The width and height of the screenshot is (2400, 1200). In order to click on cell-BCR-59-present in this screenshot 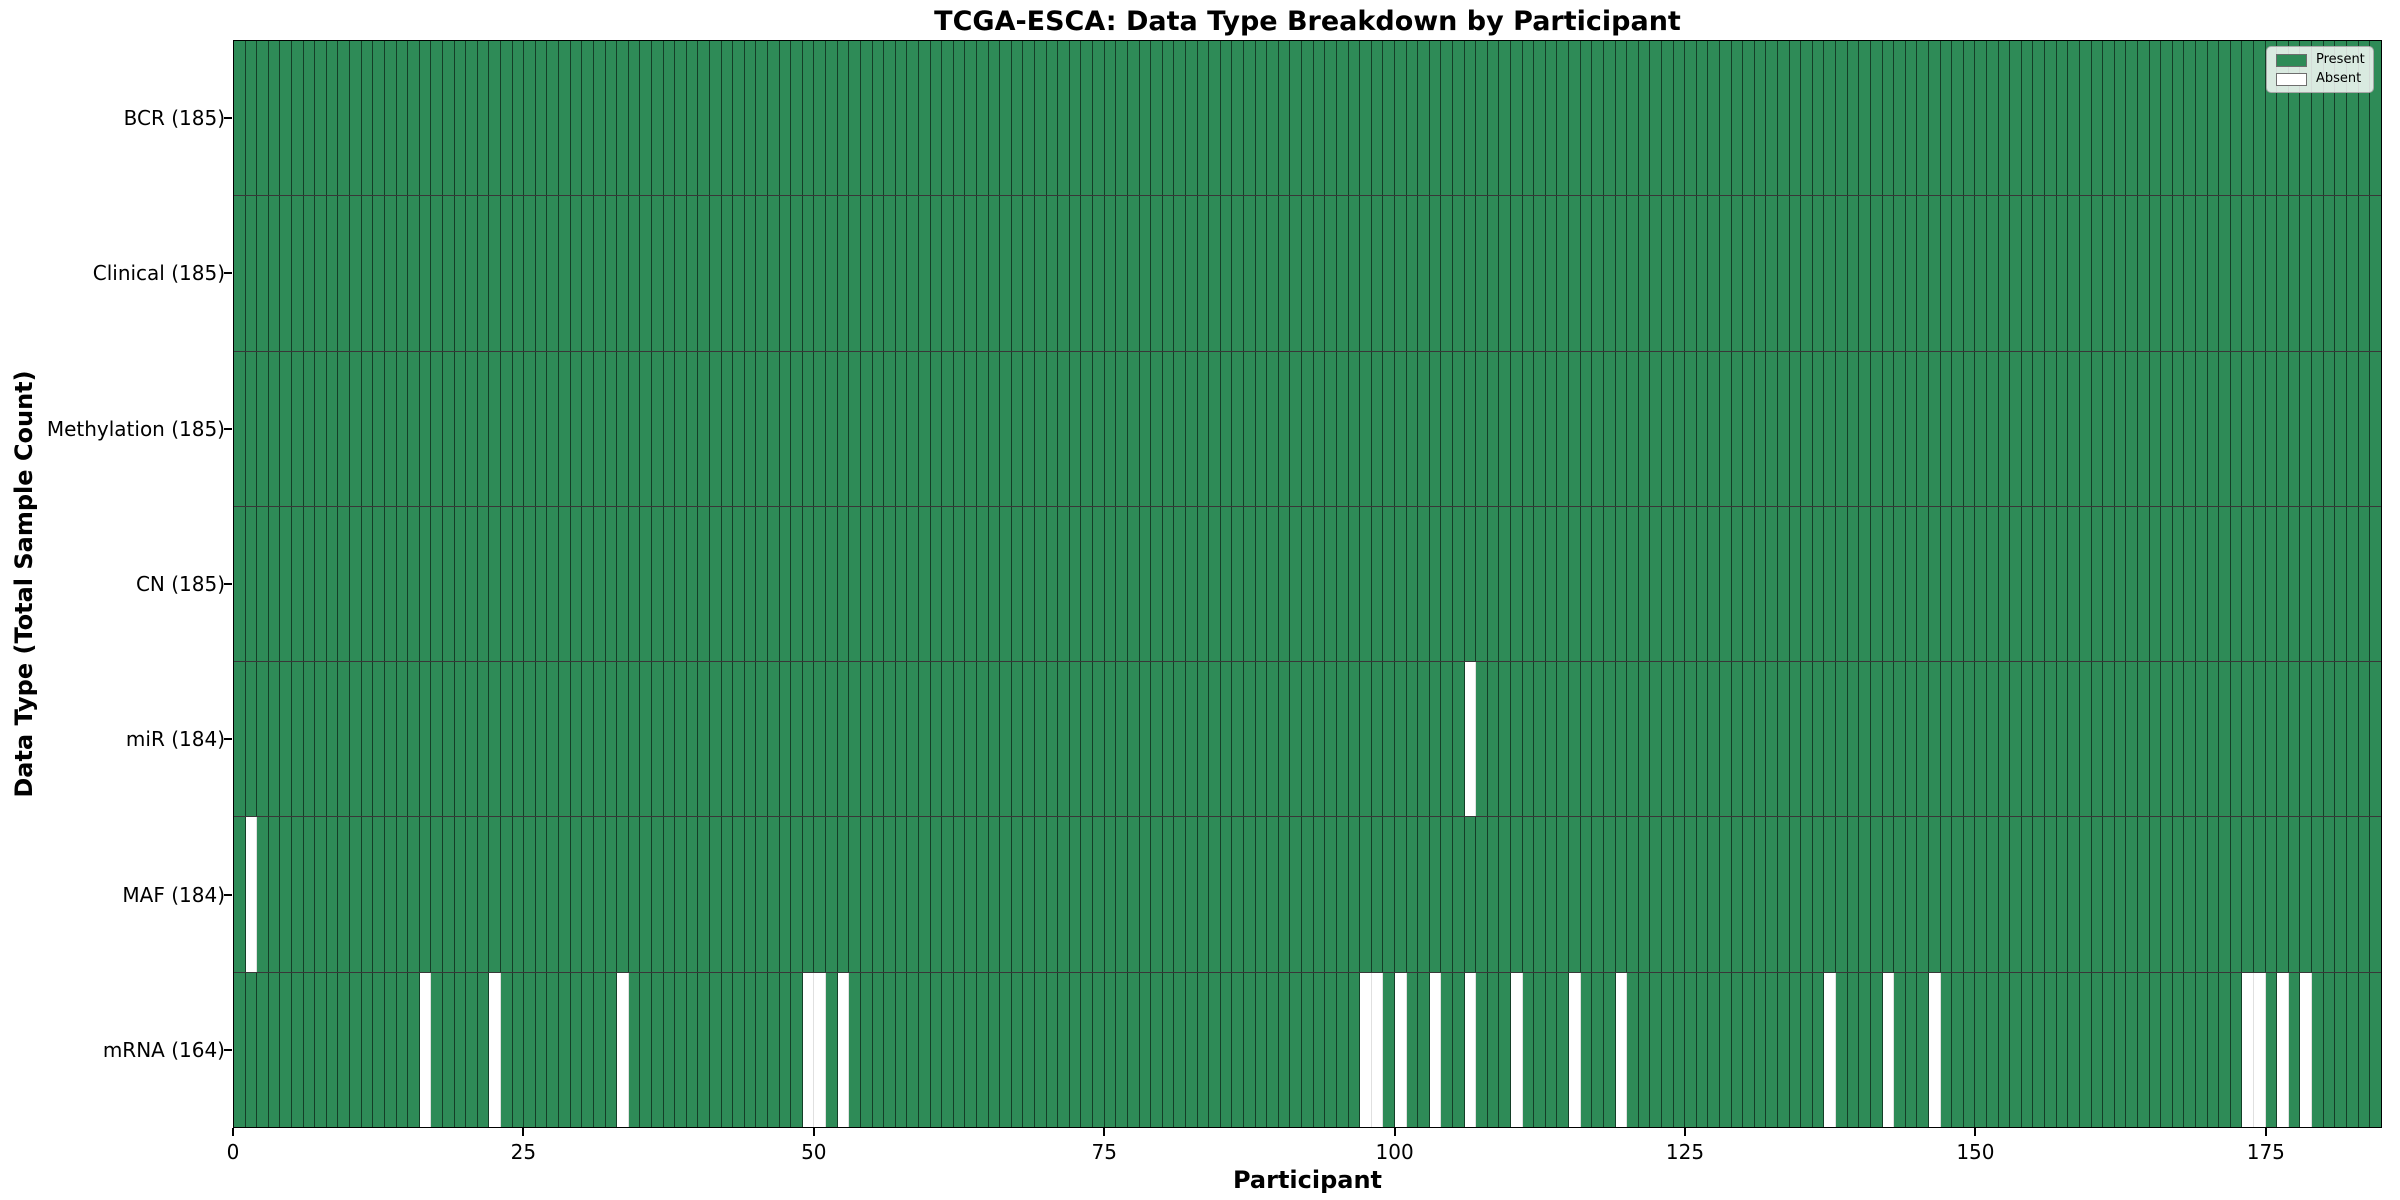, I will do `click(924, 118)`.